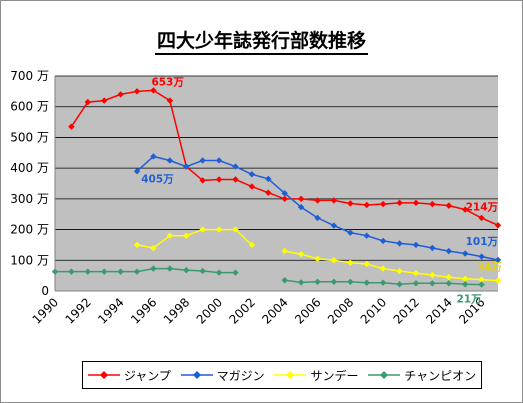 This screenshot has height=403, width=523. Describe the element at coordinates (307, 310) in the screenshot. I see `x-tick-label: 2006` at that location.